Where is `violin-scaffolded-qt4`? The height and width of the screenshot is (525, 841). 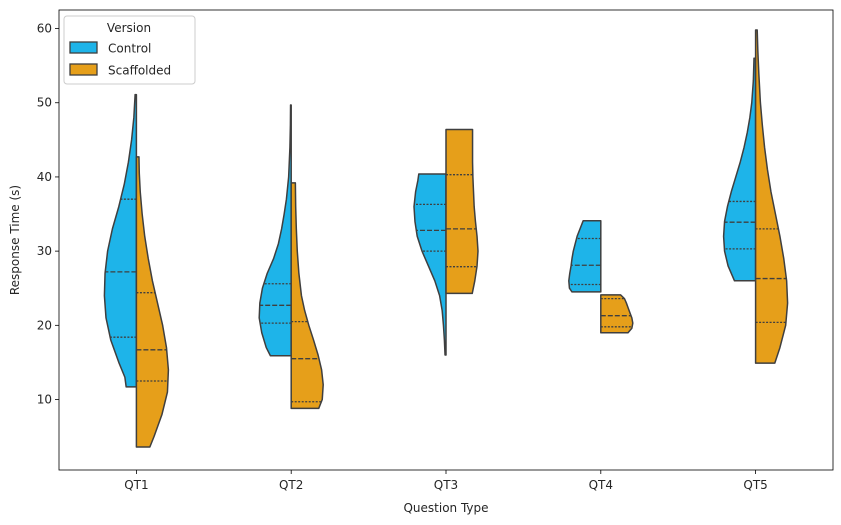 violin-scaffolded-qt4 is located at coordinates (617, 314).